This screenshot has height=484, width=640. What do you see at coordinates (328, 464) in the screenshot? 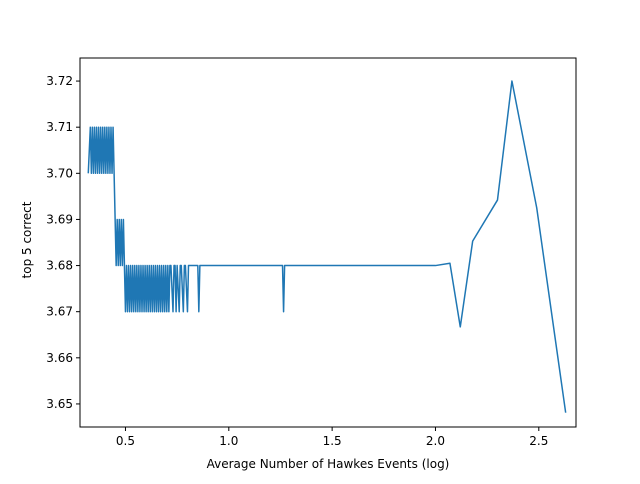
I see `x-axis-label: Average Number of Hawkes Events (log)` at bounding box center [328, 464].